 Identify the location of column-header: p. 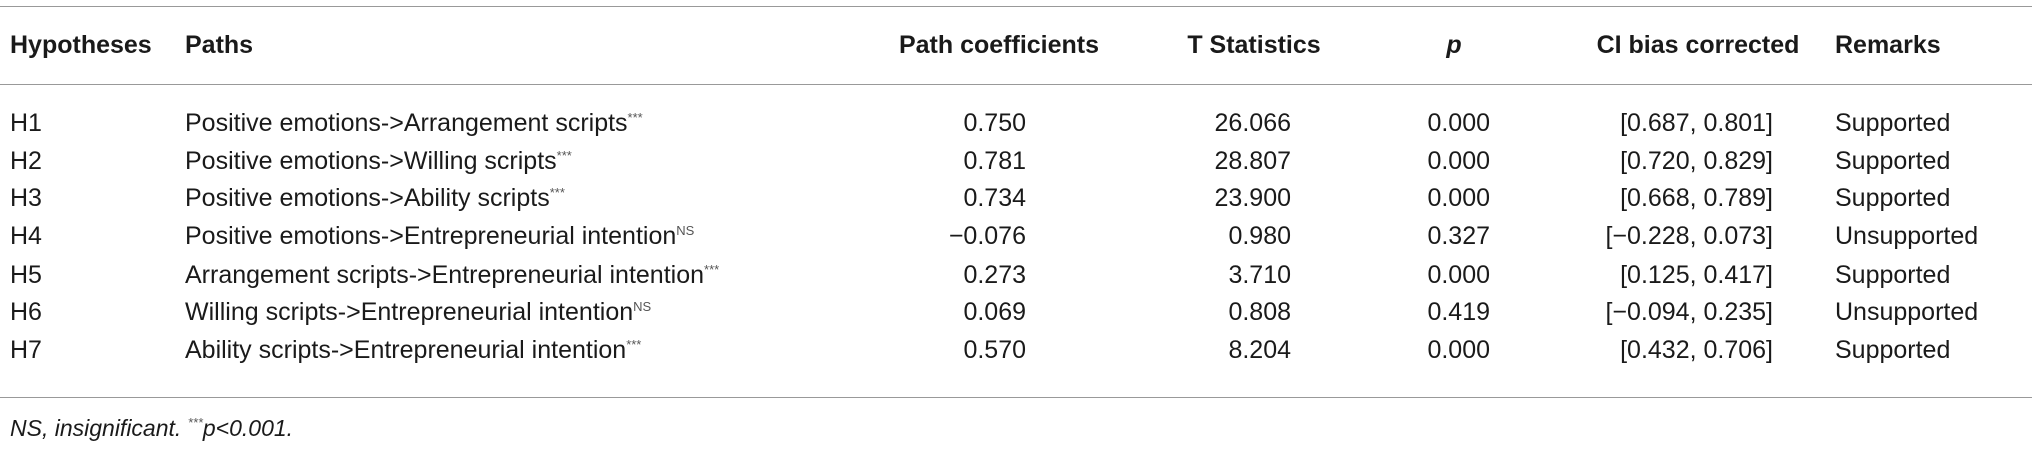
(1454, 45).